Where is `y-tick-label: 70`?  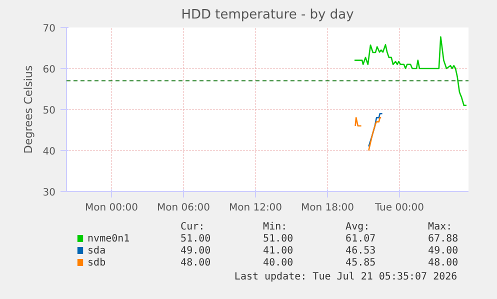 y-tick-label: 70 is located at coordinates (49, 29).